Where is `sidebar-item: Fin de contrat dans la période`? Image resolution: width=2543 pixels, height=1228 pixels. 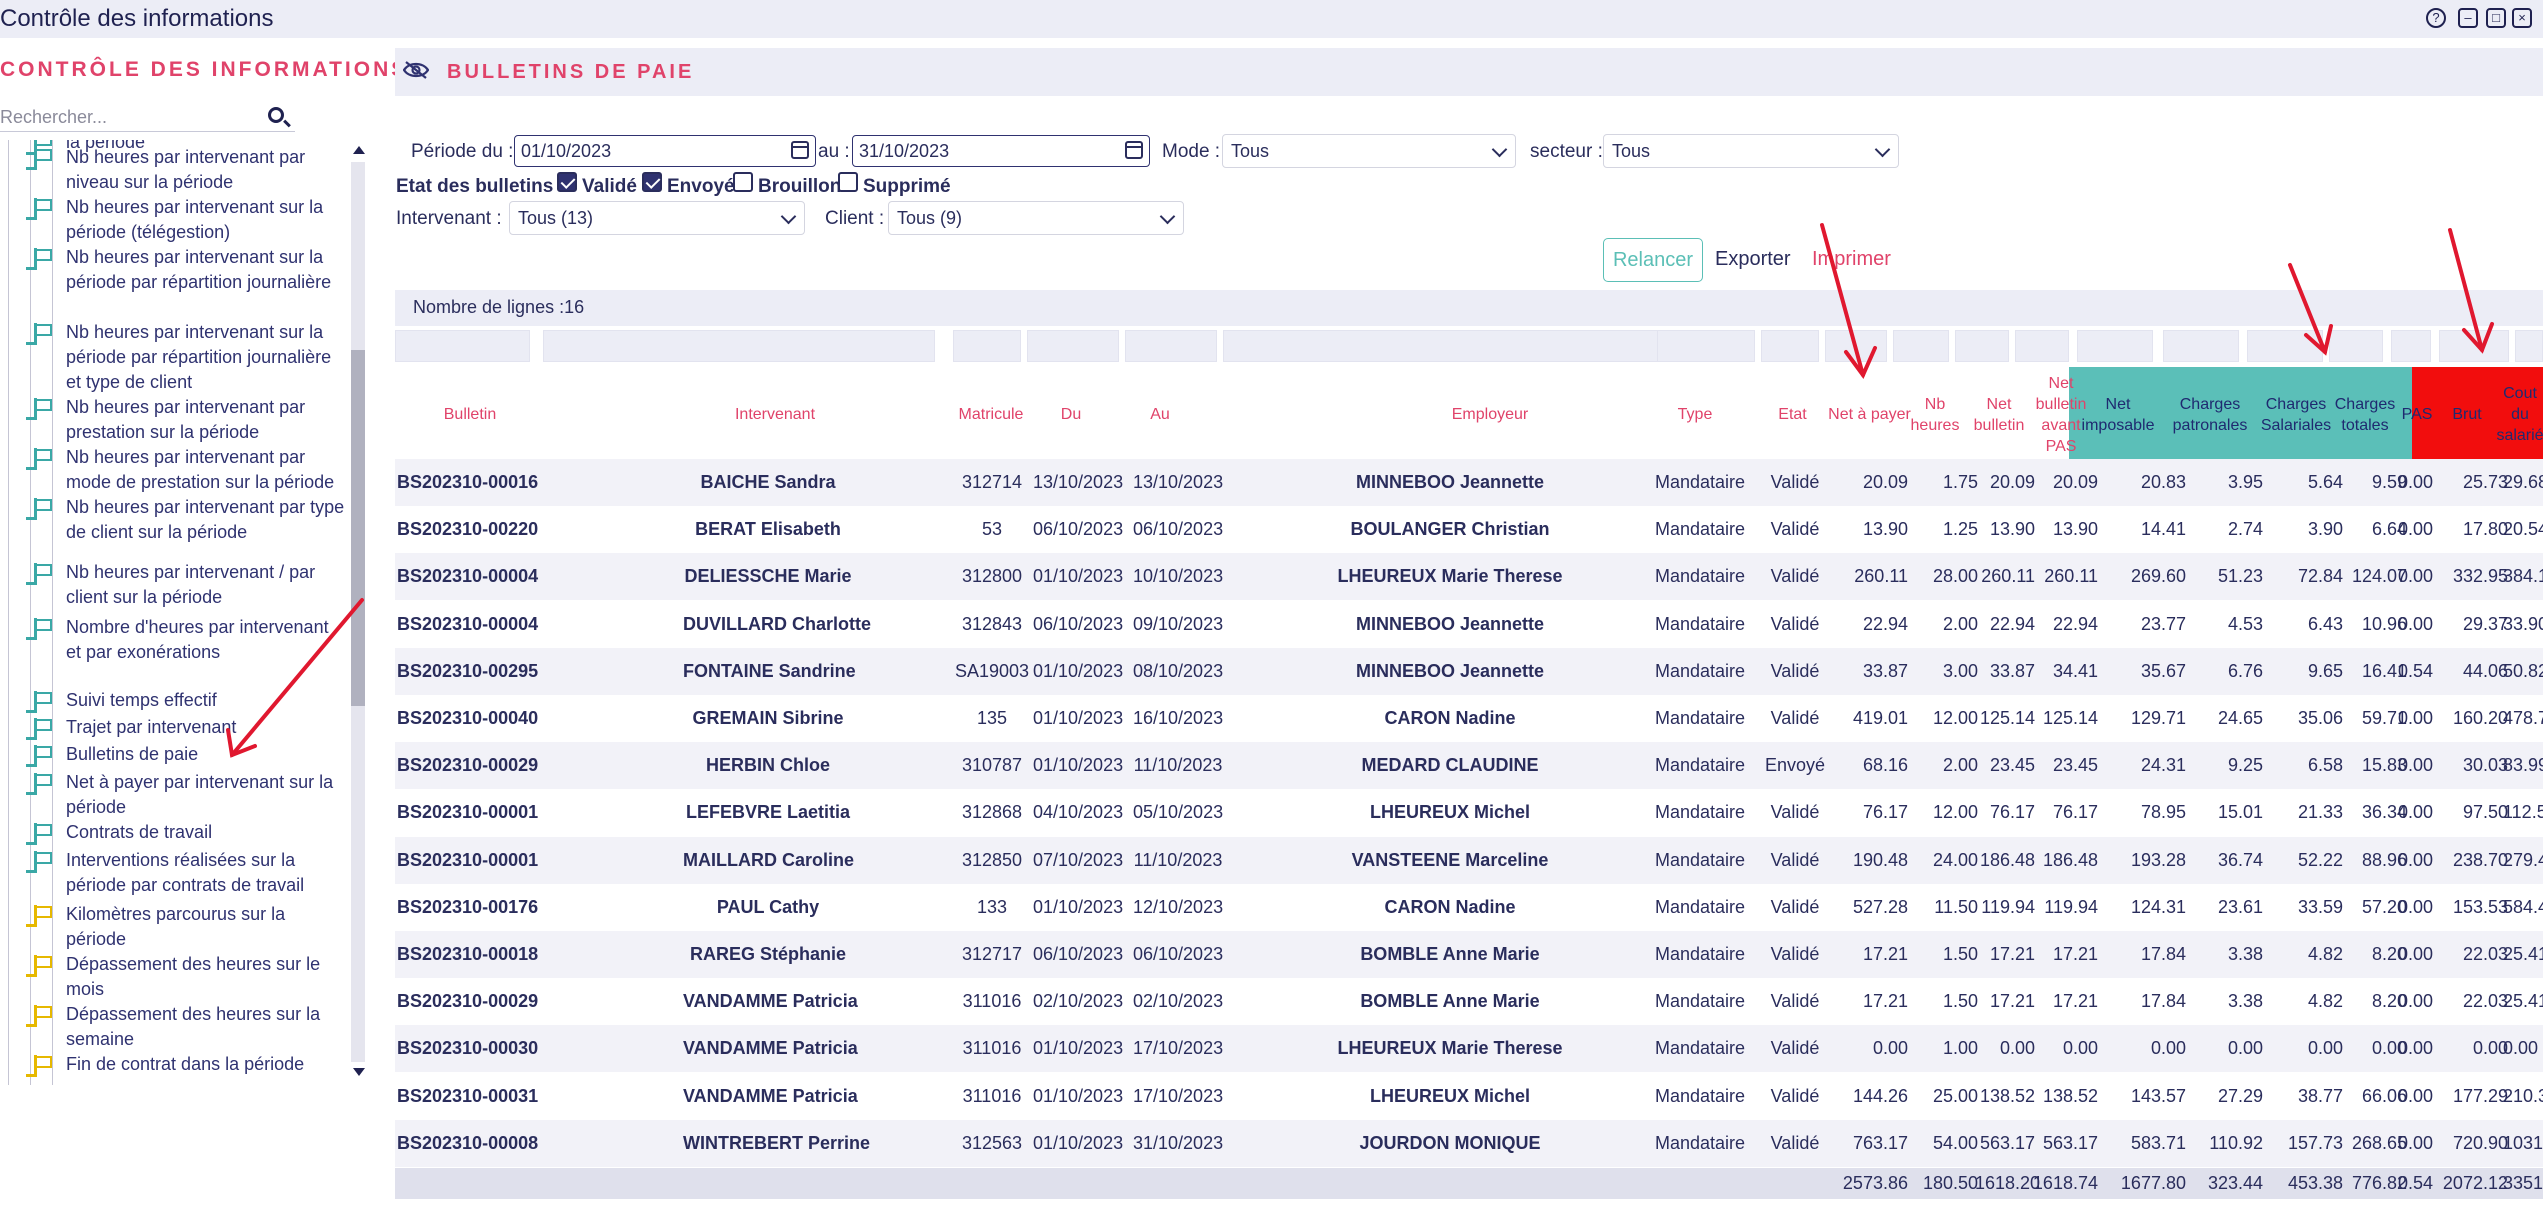
sidebar-item: Fin de contrat dans la période is located at coordinates (185, 1064).